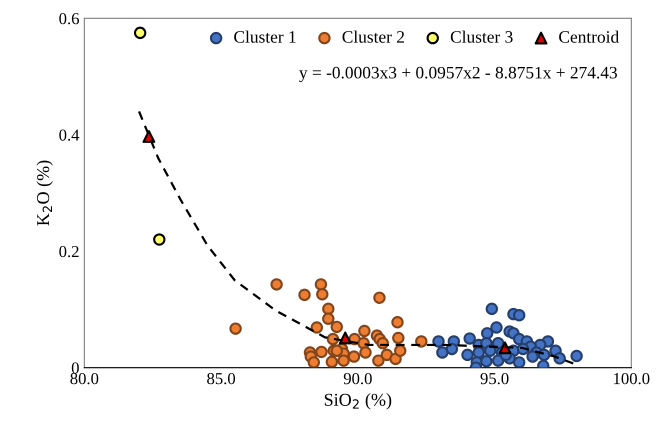 The image size is (659, 426). What do you see at coordinates (69, 18) in the screenshot?
I see `y-tick-label: 0.6` at bounding box center [69, 18].